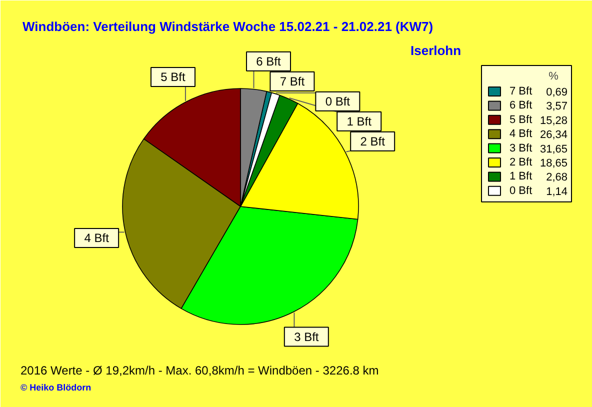 The image size is (592, 407). What do you see at coordinates (521, 106) in the screenshot?
I see `legend-label: 6 Bft` at bounding box center [521, 106].